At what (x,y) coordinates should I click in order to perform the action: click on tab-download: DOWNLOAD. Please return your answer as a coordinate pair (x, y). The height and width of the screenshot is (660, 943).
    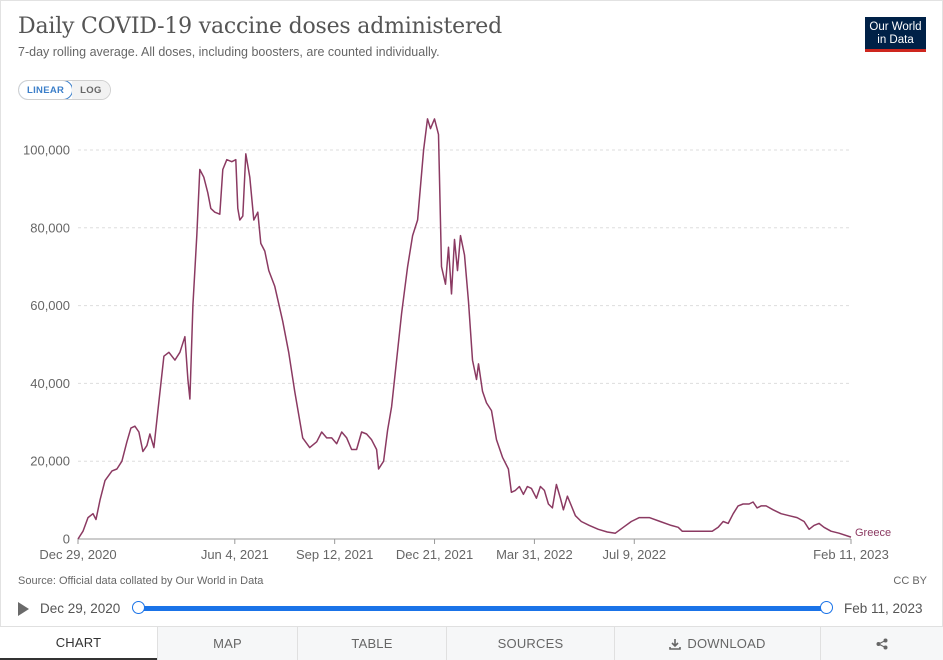
    Looking at the image, I should click on (717, 643).